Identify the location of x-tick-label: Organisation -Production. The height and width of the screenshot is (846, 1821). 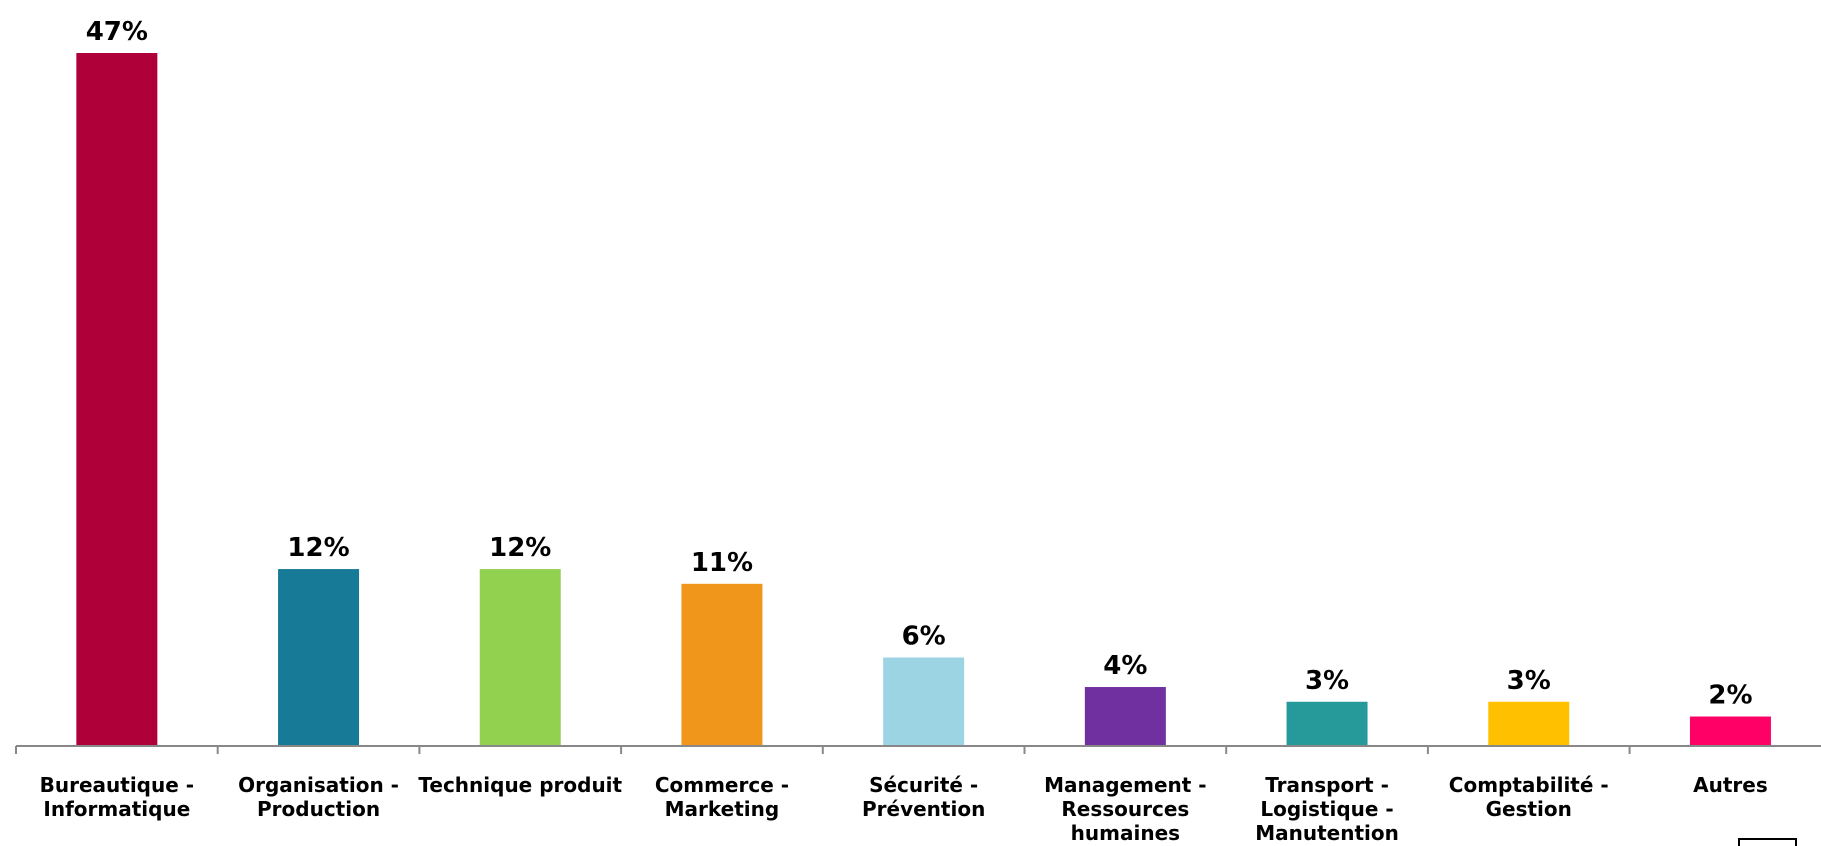
(318, 797).